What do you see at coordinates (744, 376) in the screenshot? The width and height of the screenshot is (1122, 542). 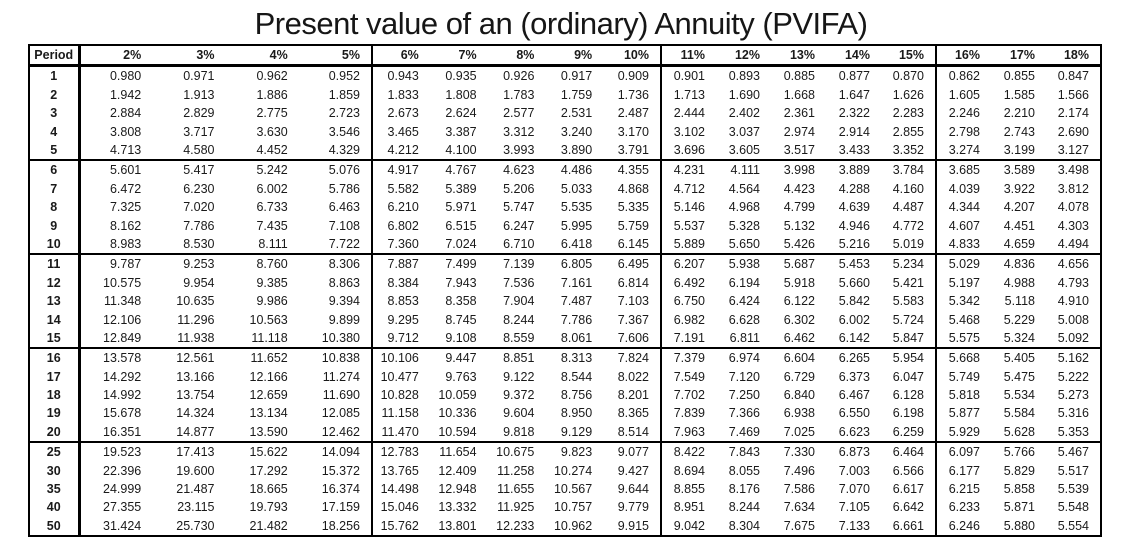 I see `value-cell: 7.120` at bounding box center [744, 376].